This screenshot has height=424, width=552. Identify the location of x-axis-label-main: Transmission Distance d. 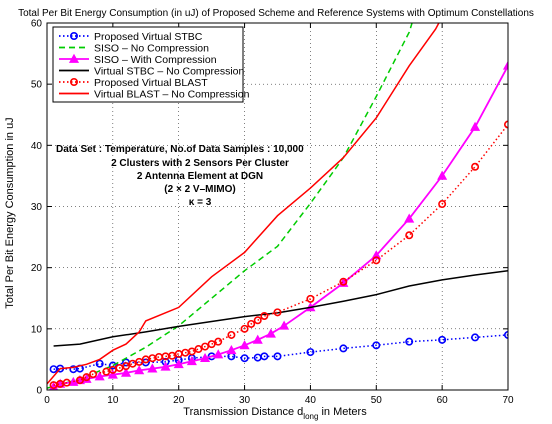
(243, 412).